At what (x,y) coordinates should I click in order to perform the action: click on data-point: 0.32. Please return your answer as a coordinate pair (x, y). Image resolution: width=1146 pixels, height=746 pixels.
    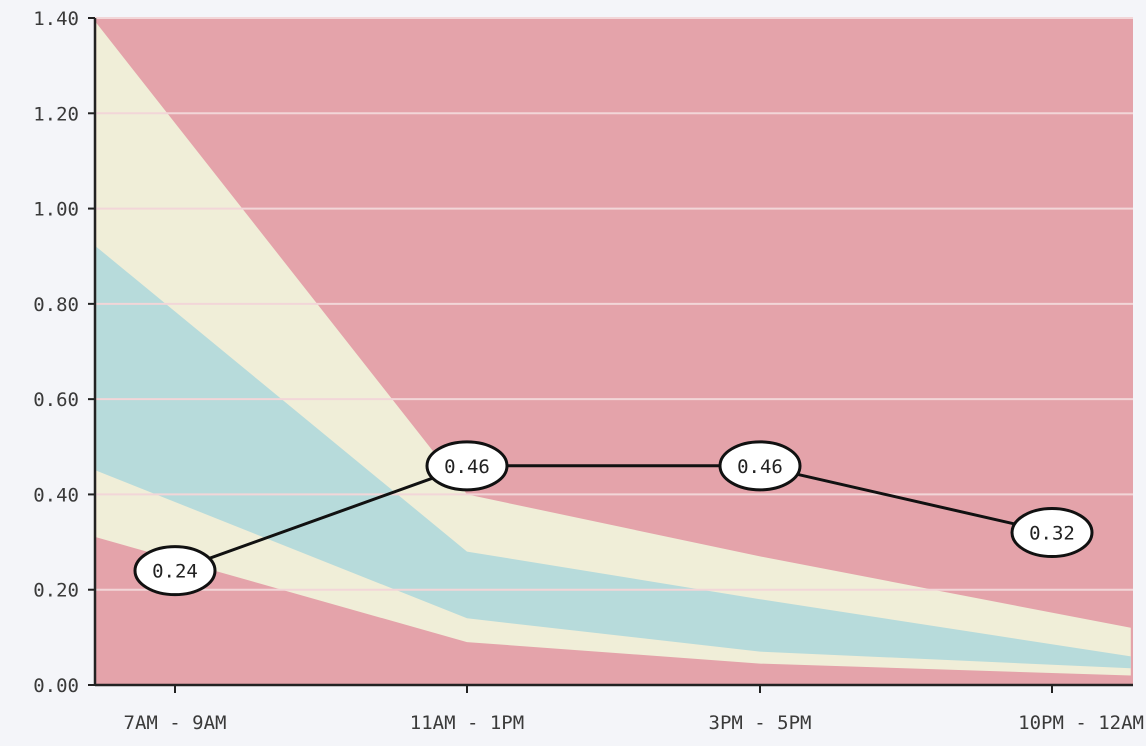
    Looking at the image, I should click on (1052, 533).